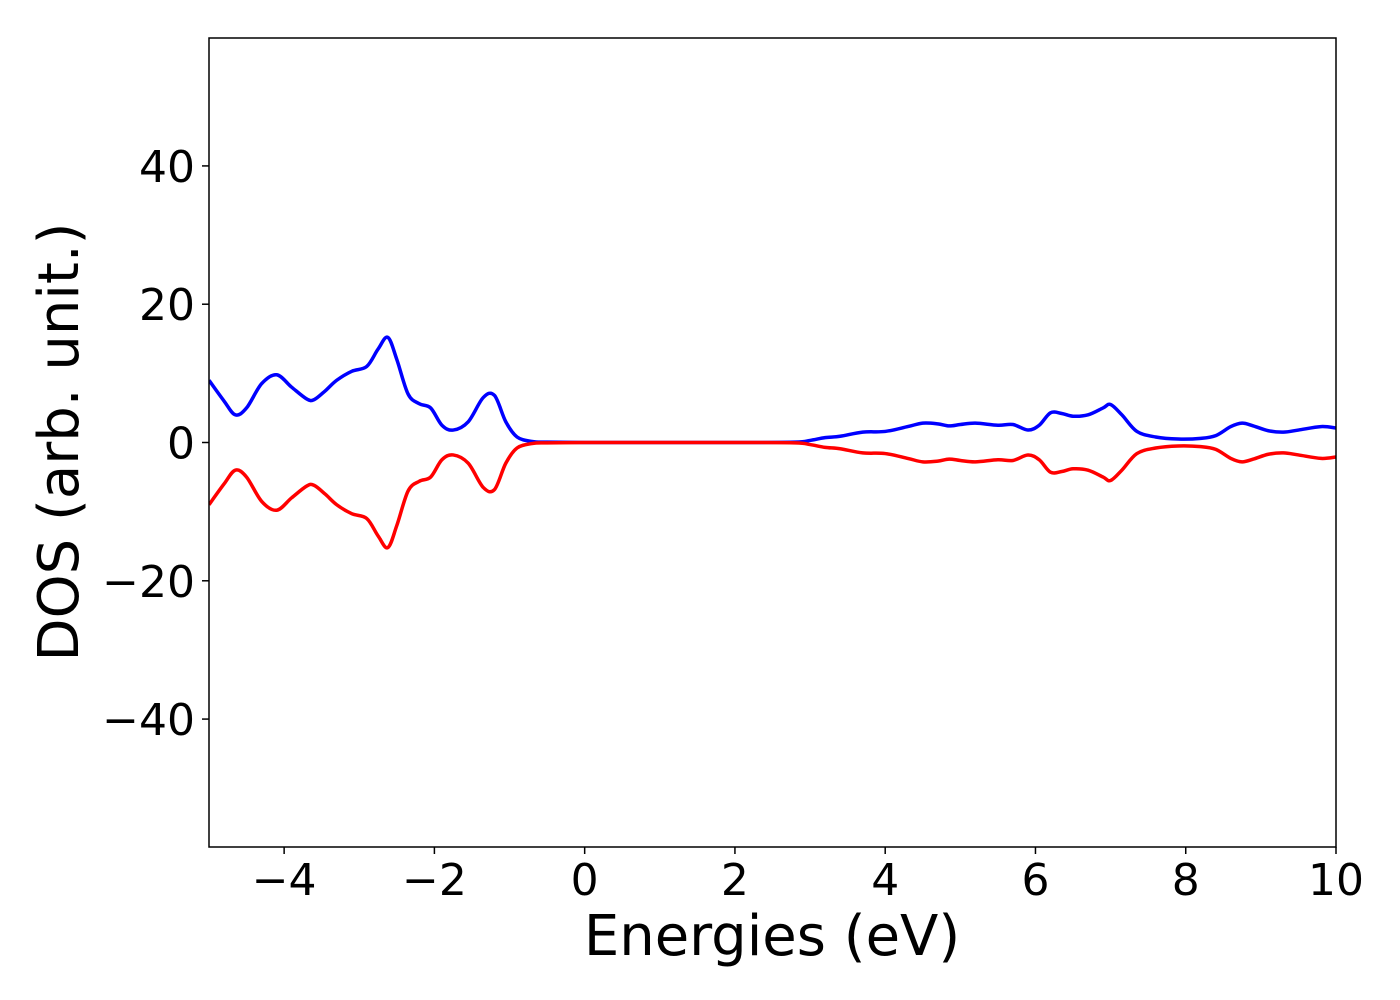 The width and height of the screenshot is (1400, 1000). I want to click on x-axis: −4 −2 0 2 4 6 8 10, so click(808, 876).